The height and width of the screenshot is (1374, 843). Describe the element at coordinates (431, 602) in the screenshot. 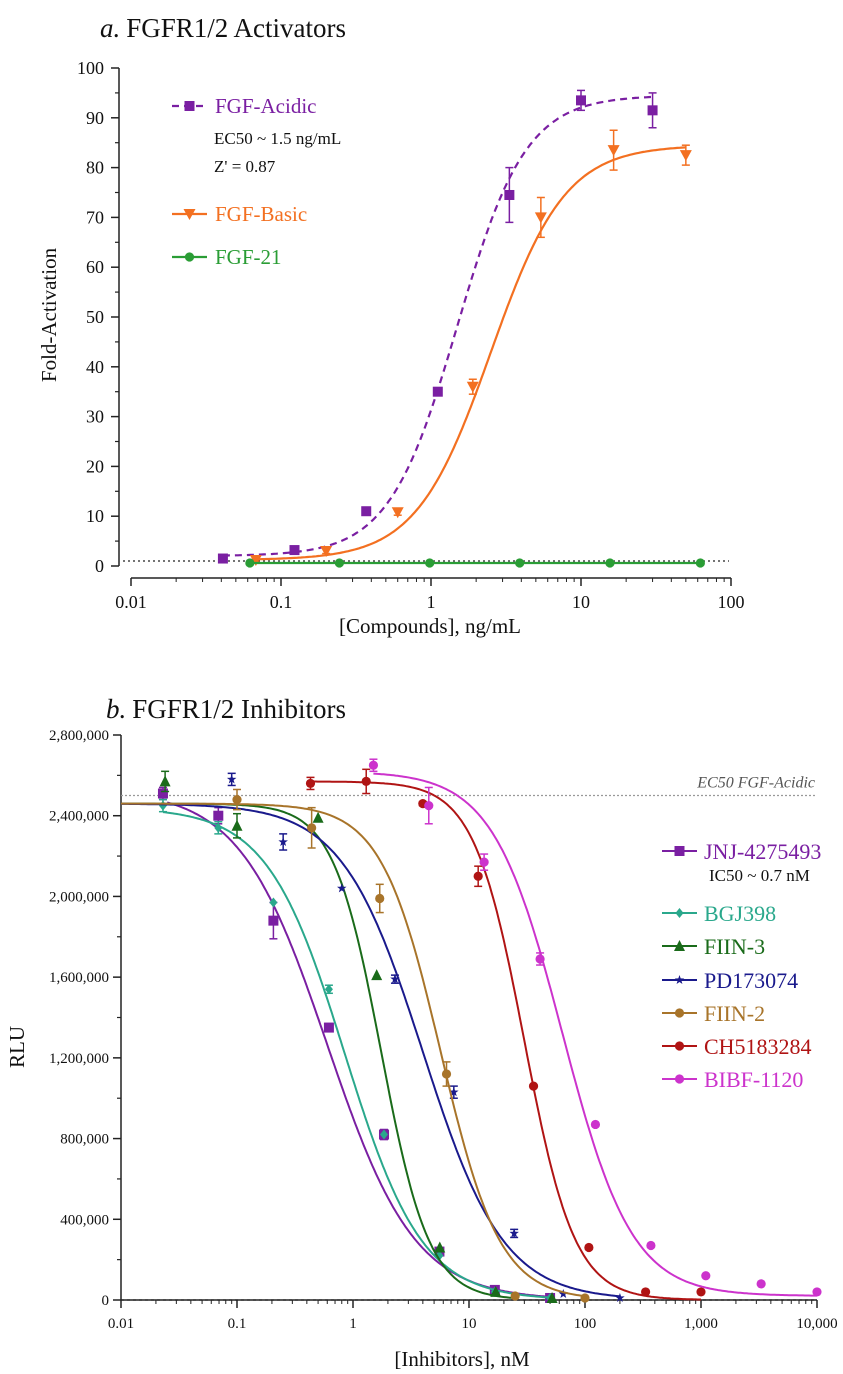

I see `panel-a-xtick-label: 1` at that location.